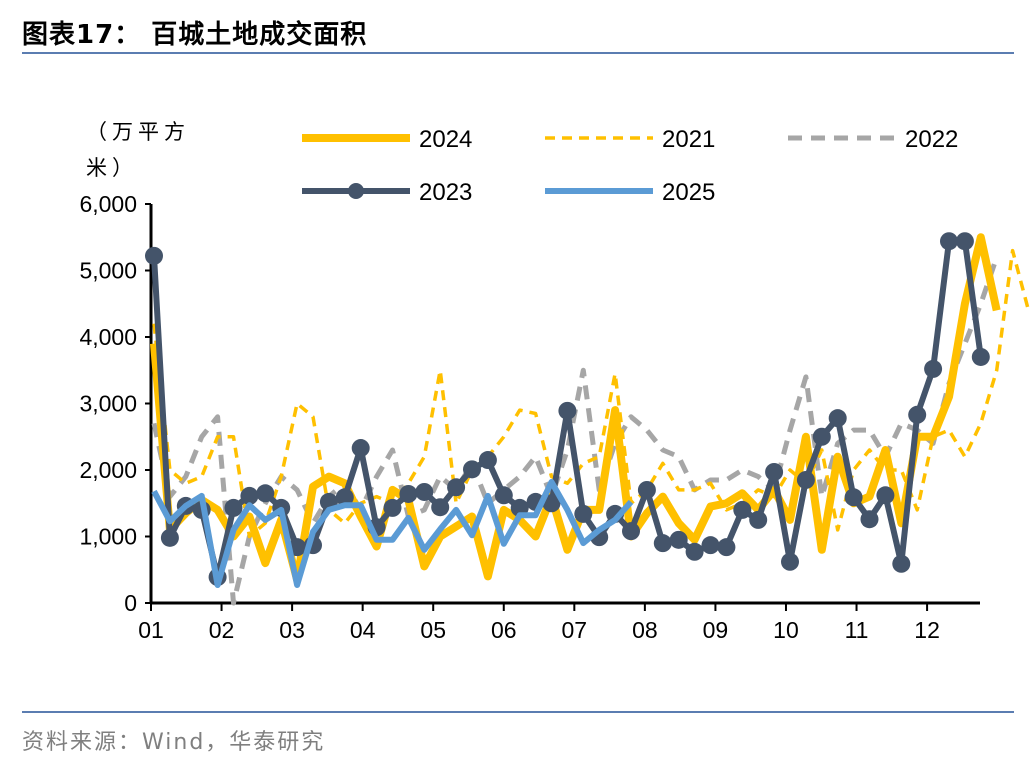  Describe the element at coordinates (130, 603) in the screenshot. I see `y-tick-label: 0` at that location.